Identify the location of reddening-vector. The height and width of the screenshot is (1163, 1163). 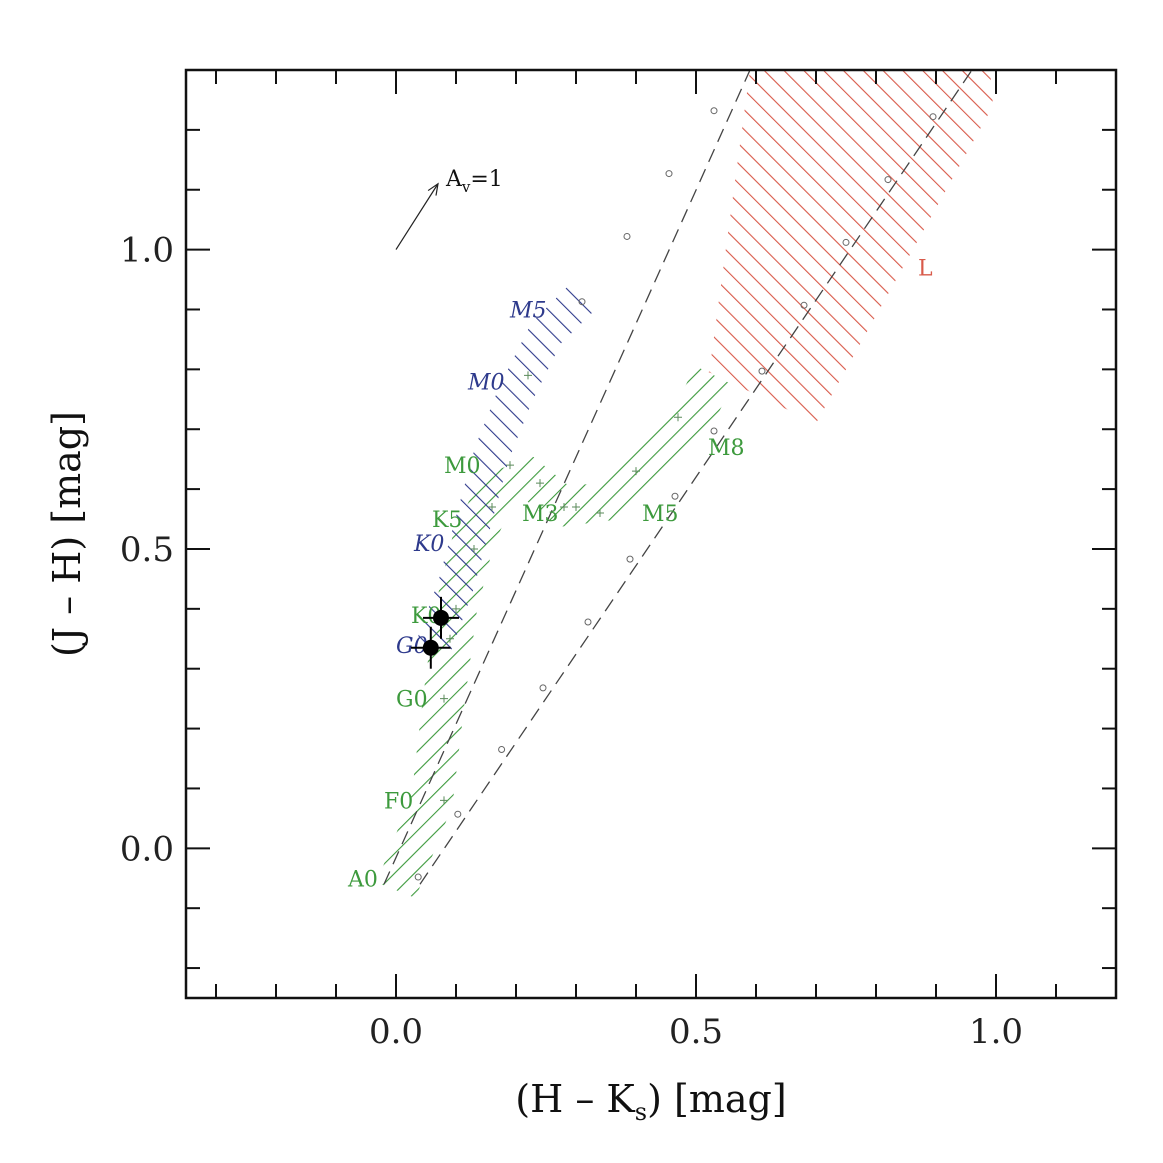
(417, 216).